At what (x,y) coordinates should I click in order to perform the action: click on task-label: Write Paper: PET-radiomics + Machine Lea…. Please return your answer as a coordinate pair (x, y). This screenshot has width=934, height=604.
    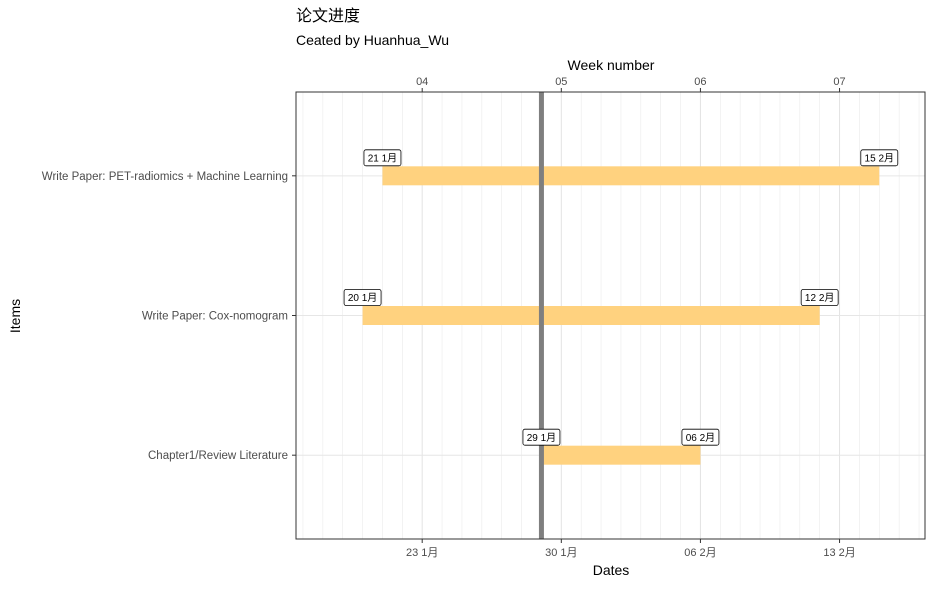
    Looking at the image, I should click on (165, 177).